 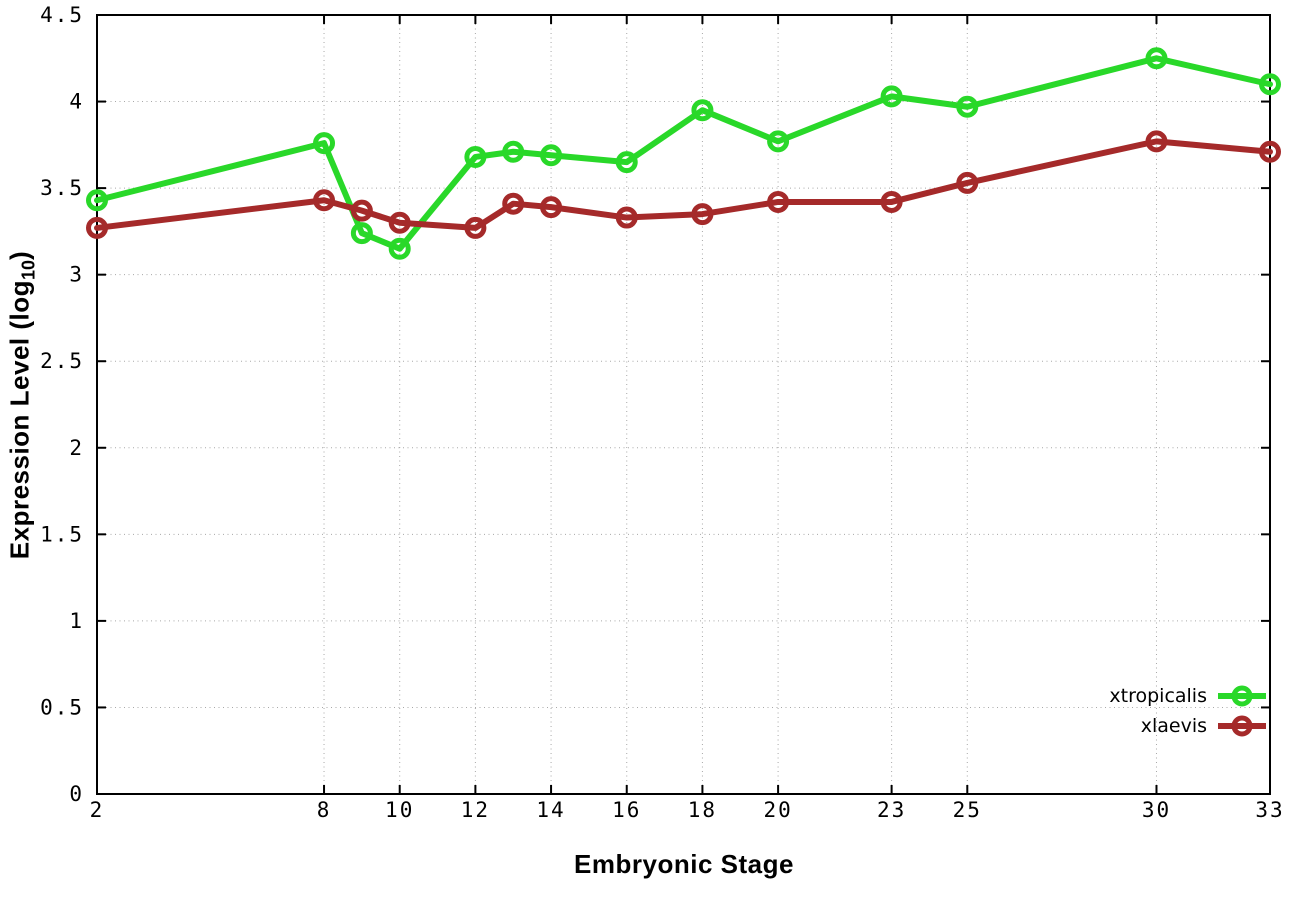 I want to click on legend-item-xtropicalis: xtropicalis, so click(x=1188, y=696).